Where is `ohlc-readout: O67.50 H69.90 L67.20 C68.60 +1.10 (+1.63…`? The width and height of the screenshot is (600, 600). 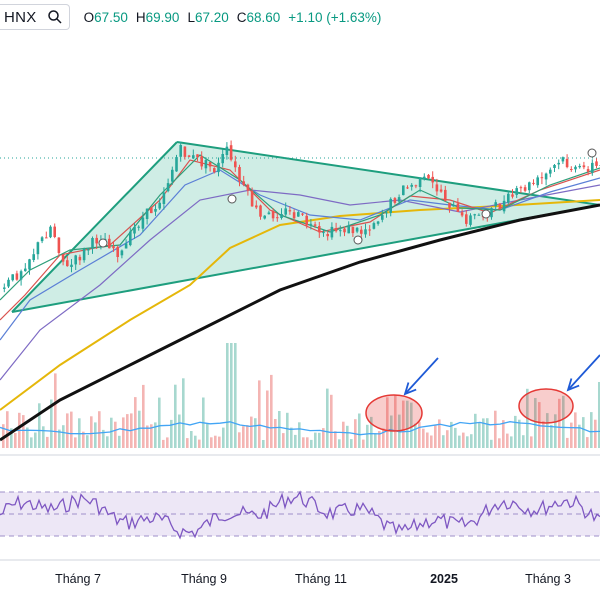
ohlc-readout: O67.50 H69.90 L67.20 C68.60 +1.10 (+1.63… is located at coordinates (233, 17).